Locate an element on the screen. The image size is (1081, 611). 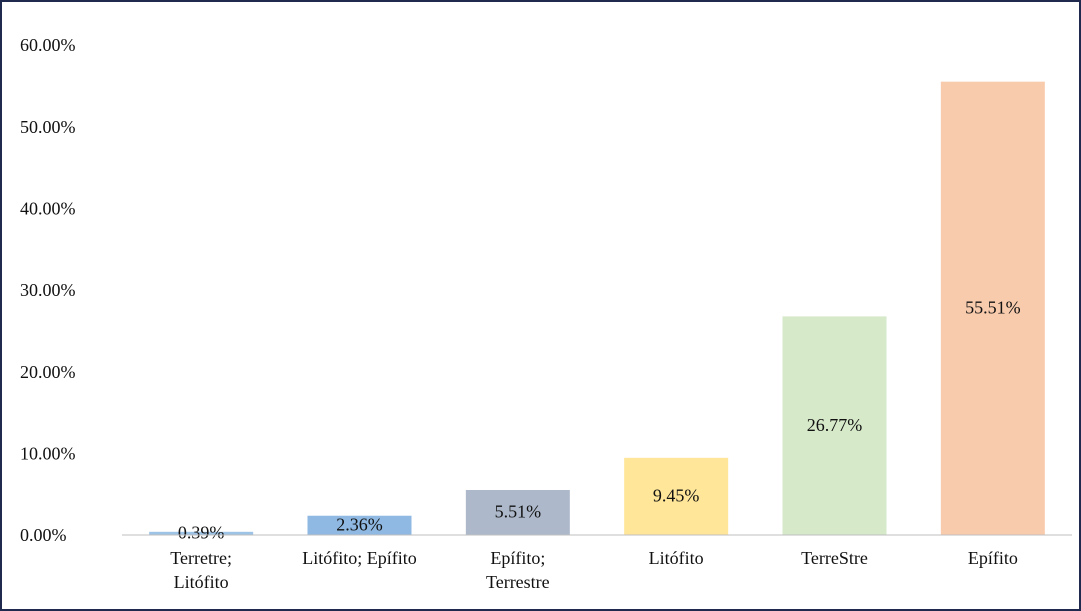
x-tick-label: Litófito is located at coordinates (676, 558).